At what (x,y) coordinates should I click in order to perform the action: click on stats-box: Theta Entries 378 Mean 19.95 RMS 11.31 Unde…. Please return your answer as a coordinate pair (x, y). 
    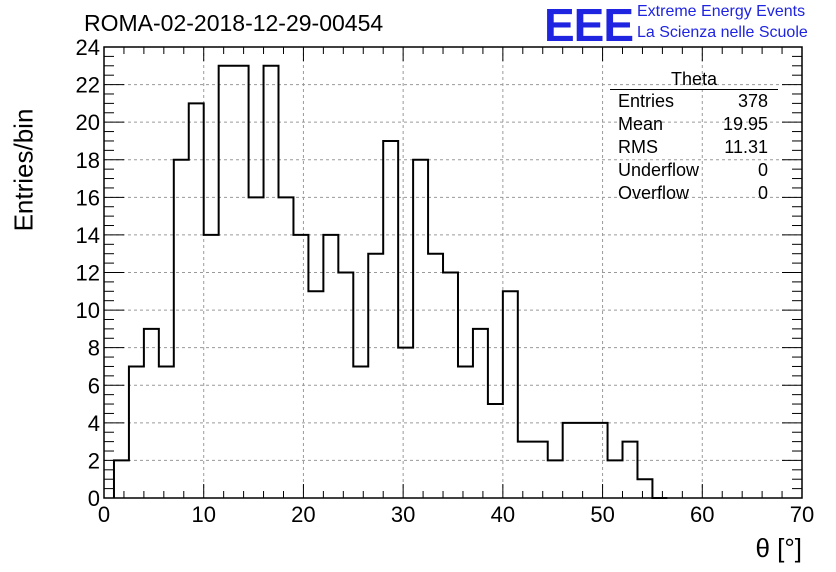
    Looking at the image, I should click on (694, 137).